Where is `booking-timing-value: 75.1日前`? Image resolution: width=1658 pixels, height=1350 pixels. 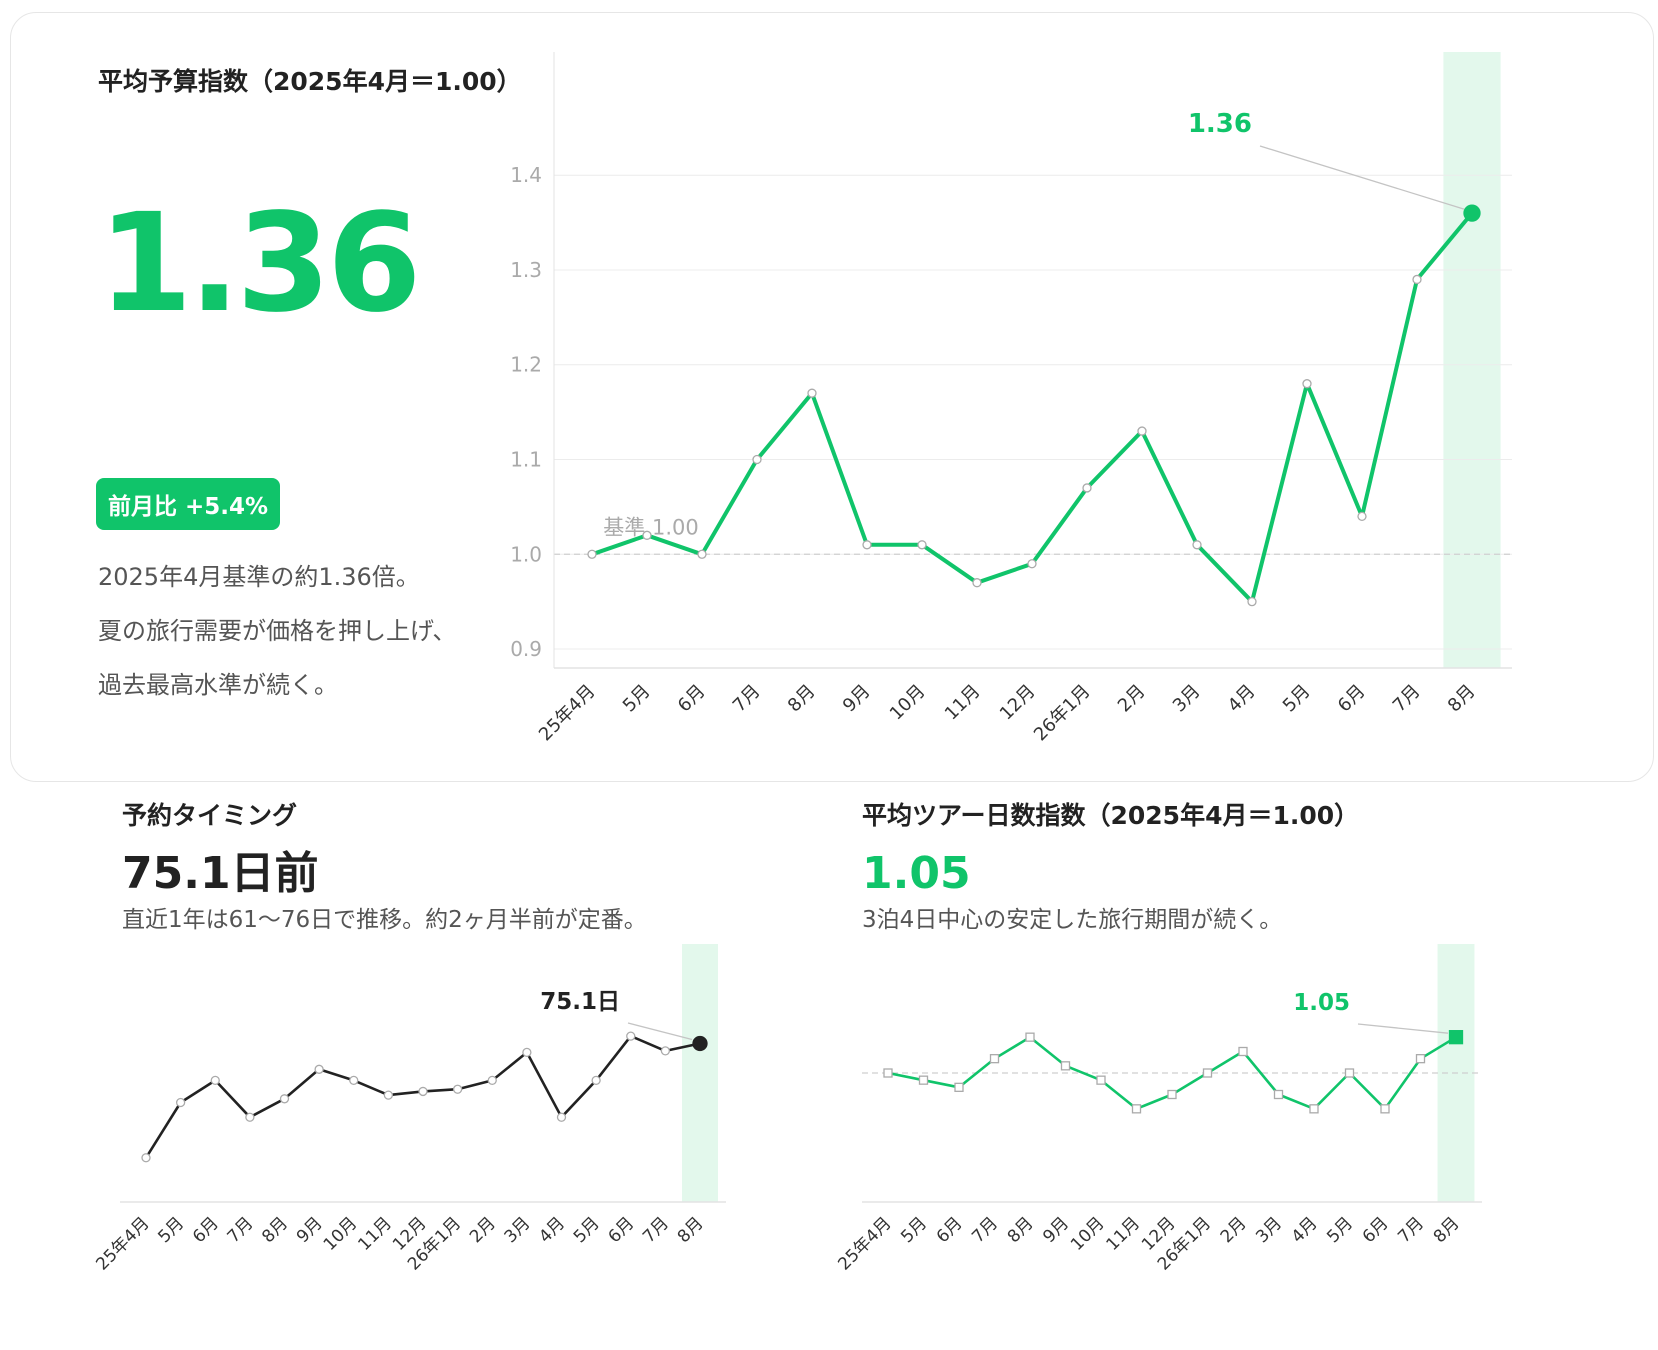
booking-timing-value: 75.1日前 is located at coordinates (220, 873).